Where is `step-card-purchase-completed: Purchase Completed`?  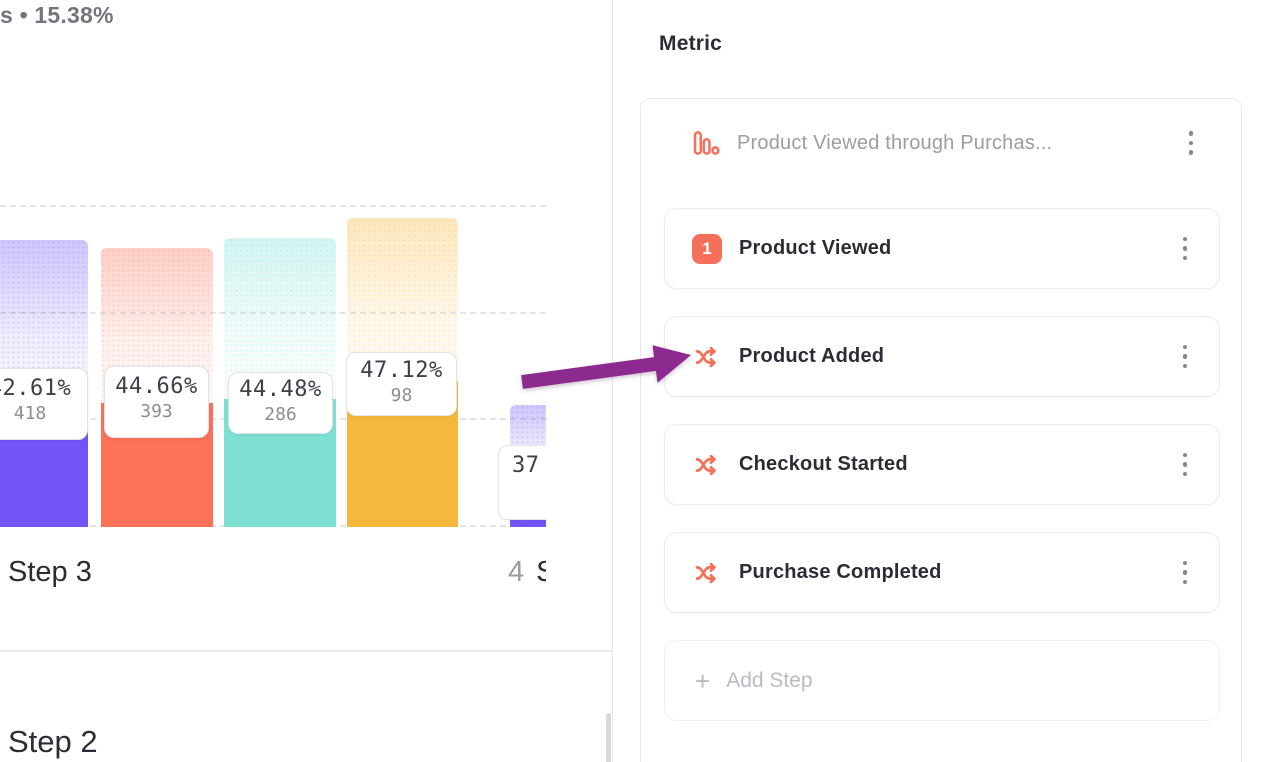
step-card-purchase-completed: Purchase Completed is located at coordinates (942, 572).